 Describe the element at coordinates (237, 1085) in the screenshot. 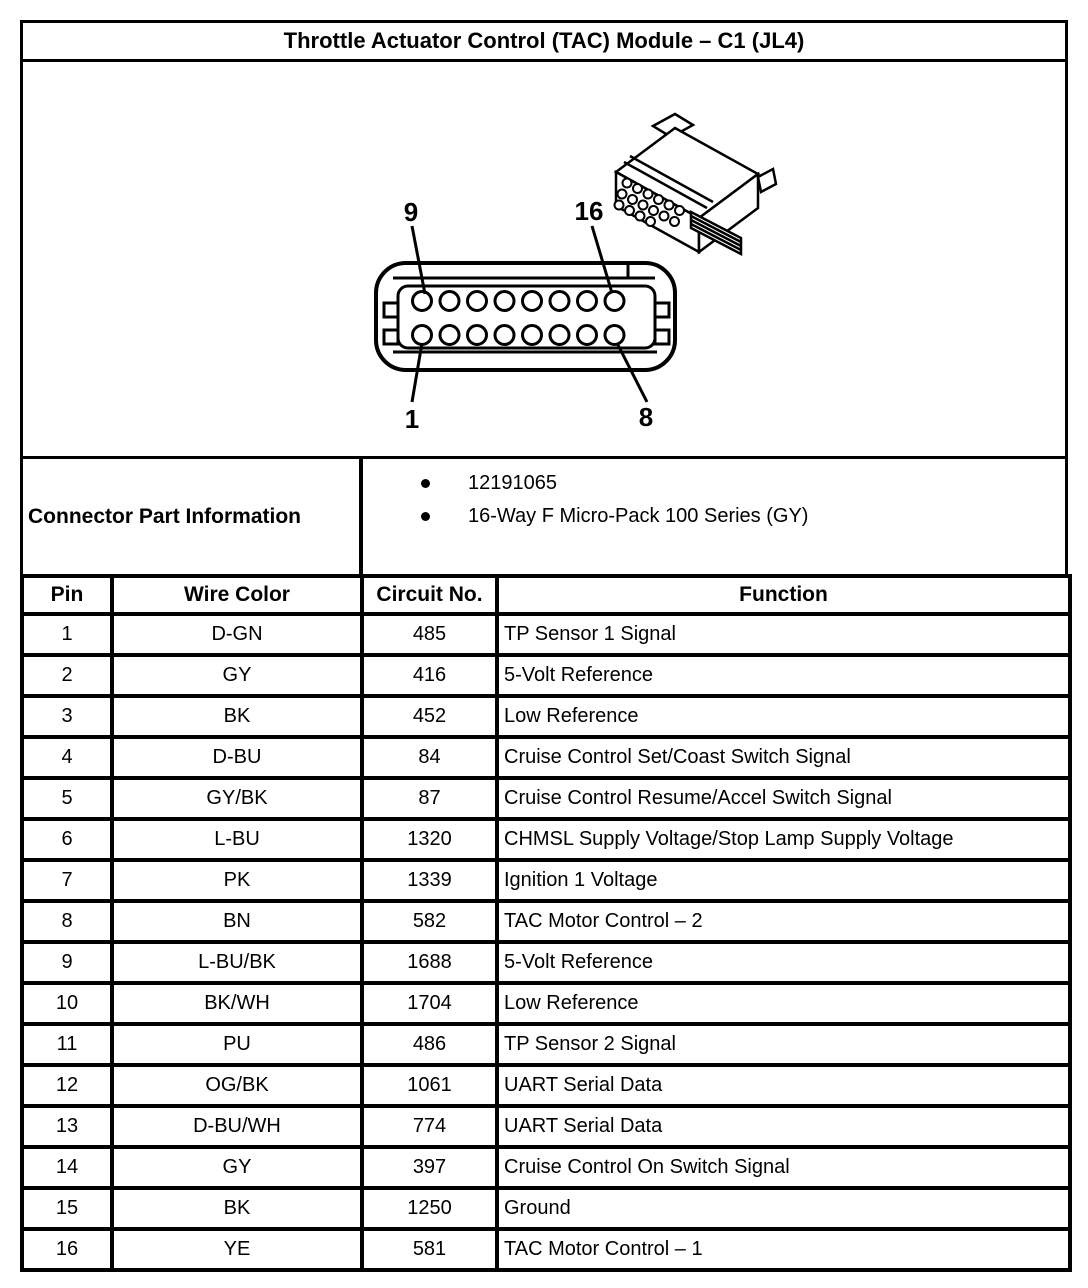

I see `wire-color-cell: OG/BK` at that location.